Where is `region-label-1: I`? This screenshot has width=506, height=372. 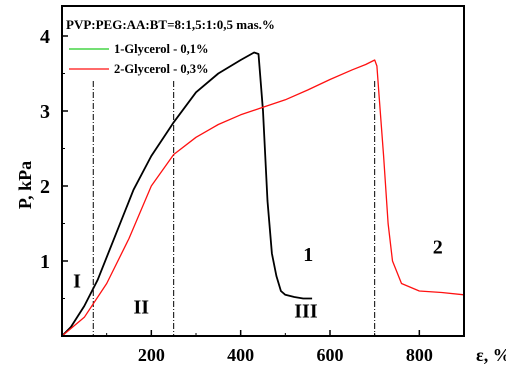 region-label-1: I is located at coordinates (77, 281).